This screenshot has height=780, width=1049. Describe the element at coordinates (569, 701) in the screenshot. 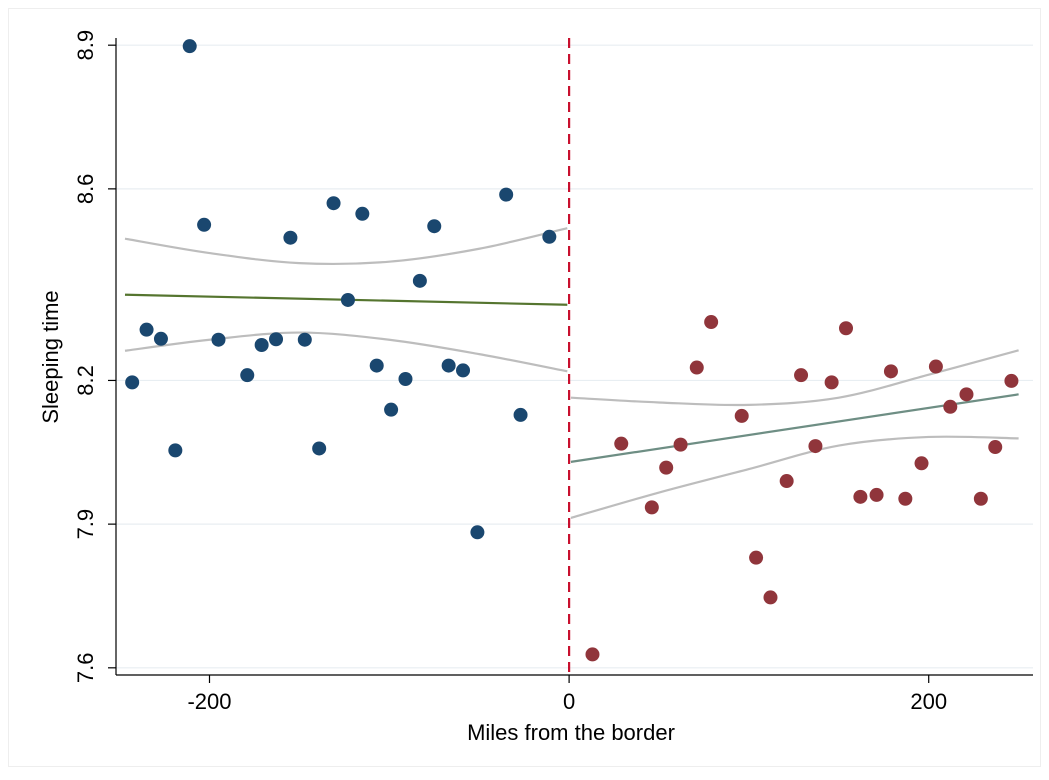

I see `x-tick-label-1: 0` at that location.